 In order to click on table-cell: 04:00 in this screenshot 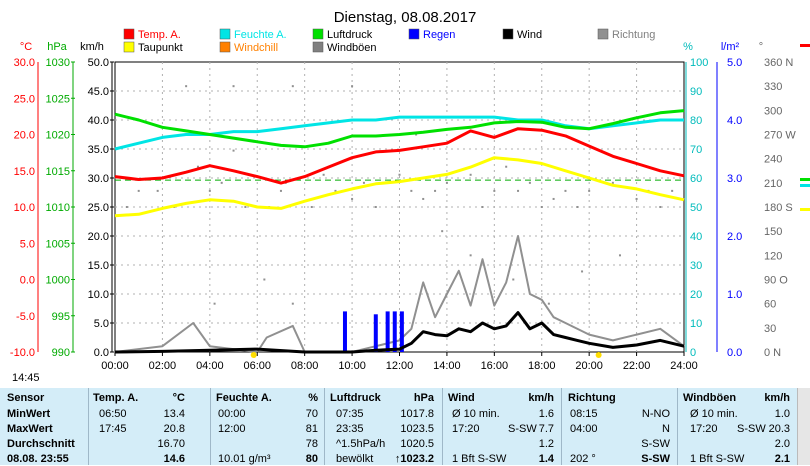, I will do `click(584, 429)`.